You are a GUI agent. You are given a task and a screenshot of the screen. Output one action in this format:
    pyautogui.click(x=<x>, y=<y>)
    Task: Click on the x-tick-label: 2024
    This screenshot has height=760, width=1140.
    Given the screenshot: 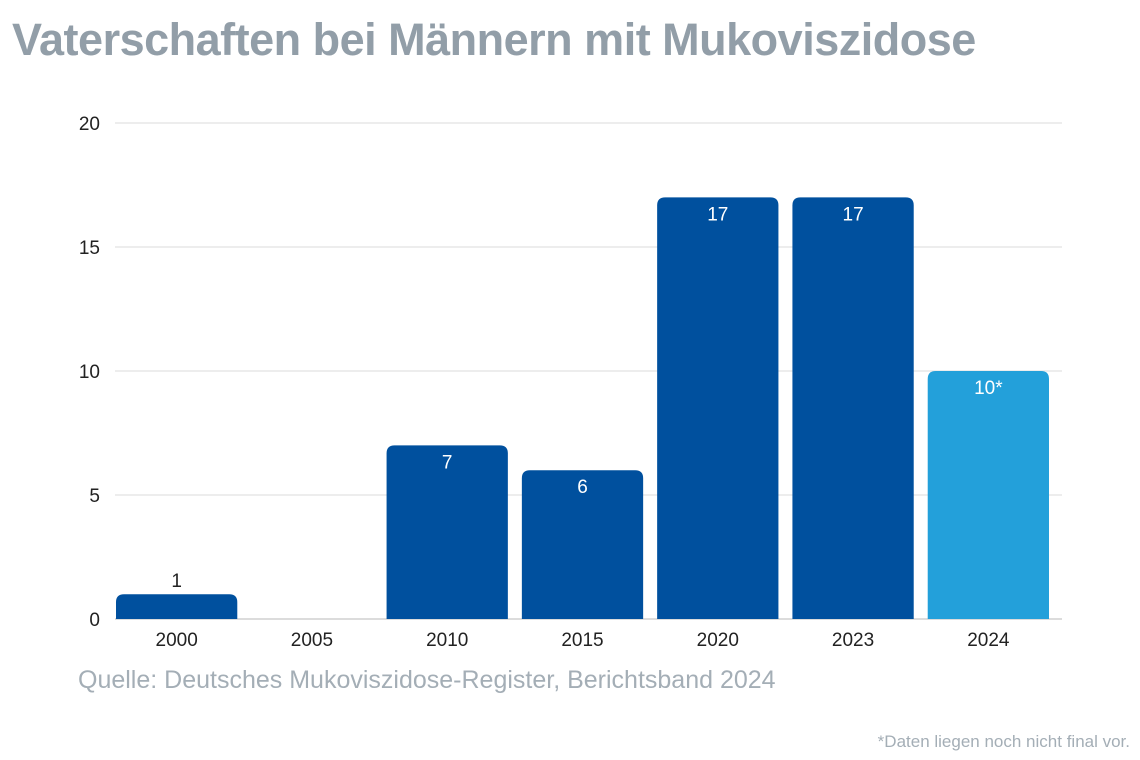 What is the action you would take?
    pyautogui.click(x=988, y=640)
    